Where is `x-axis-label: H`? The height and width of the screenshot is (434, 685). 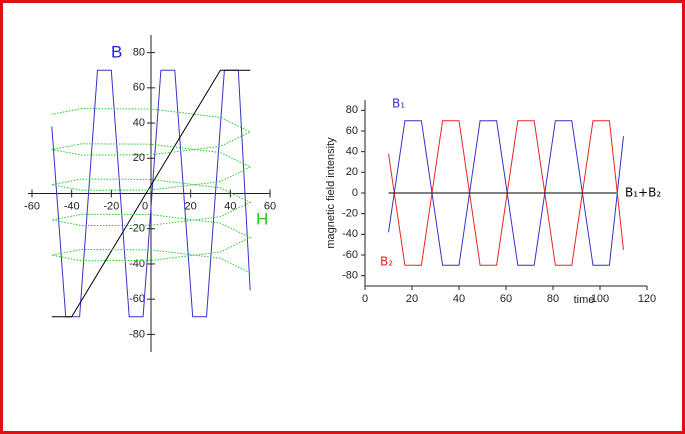 x-axis-label: H is located at coordinates (262, 218).